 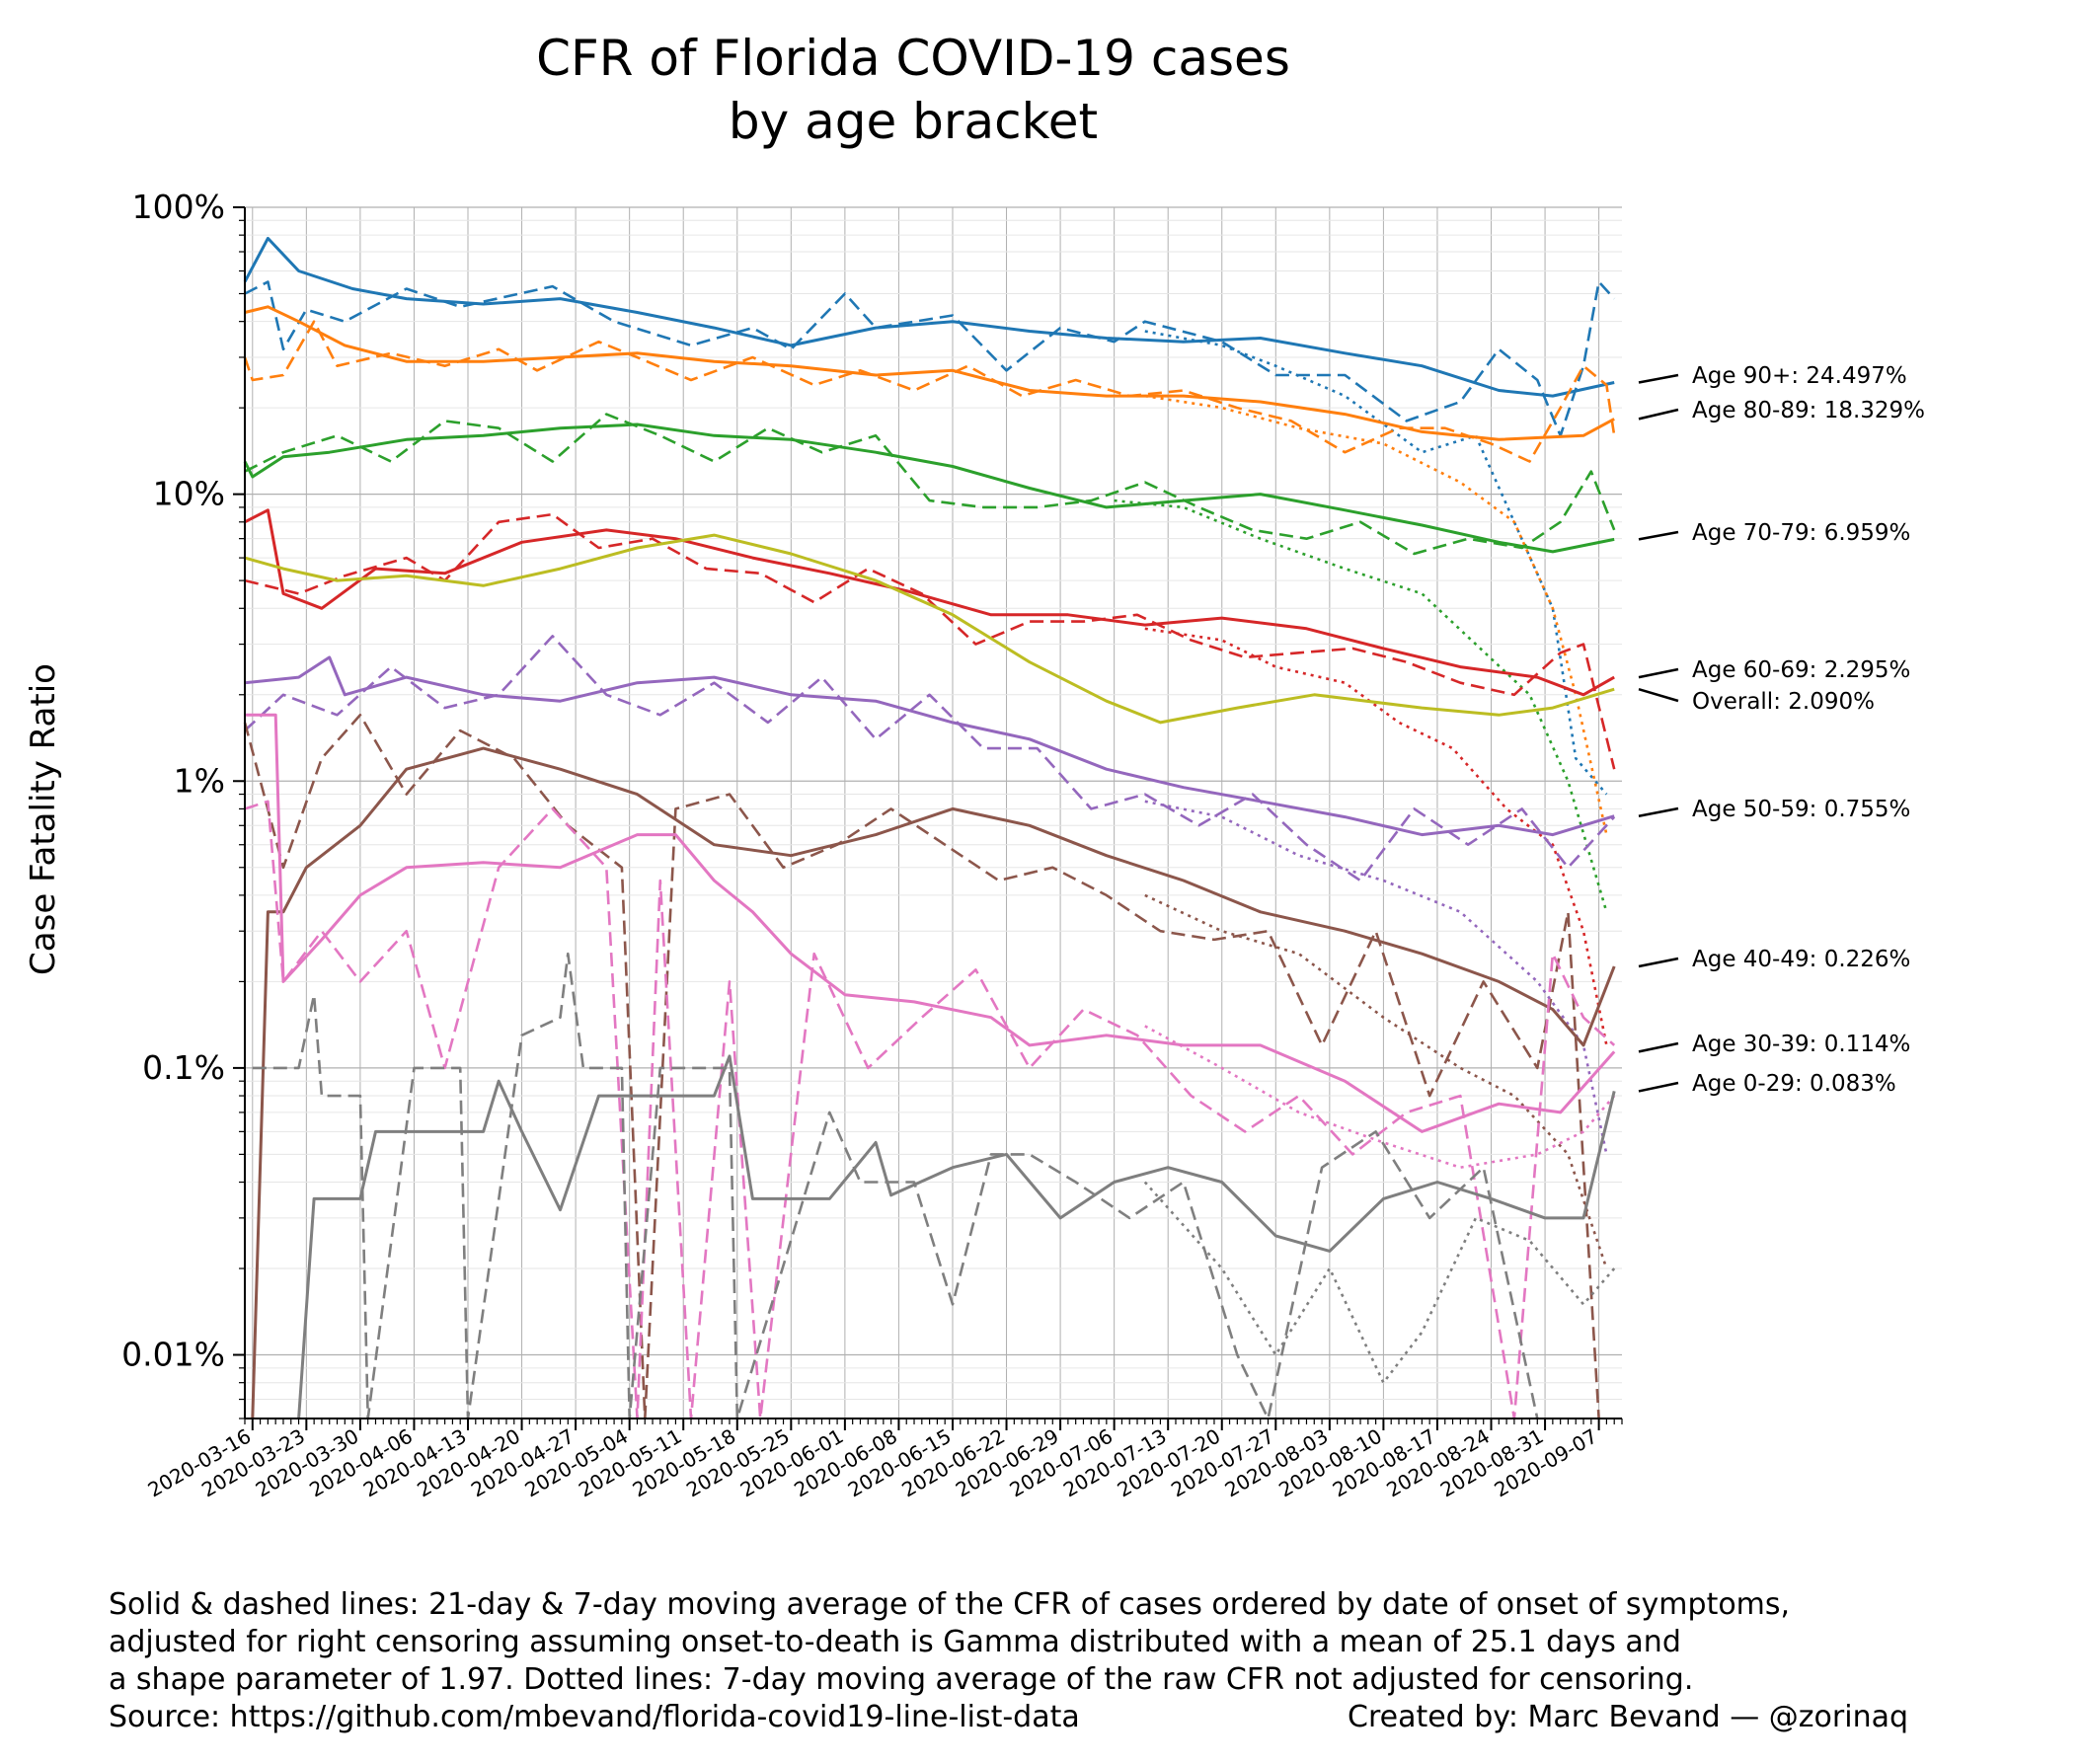 What do you see at coordinates (1783, 702) in the screenshot?
I see `series-label: Overall: 2.090%` at bounding box center [1783, 702].